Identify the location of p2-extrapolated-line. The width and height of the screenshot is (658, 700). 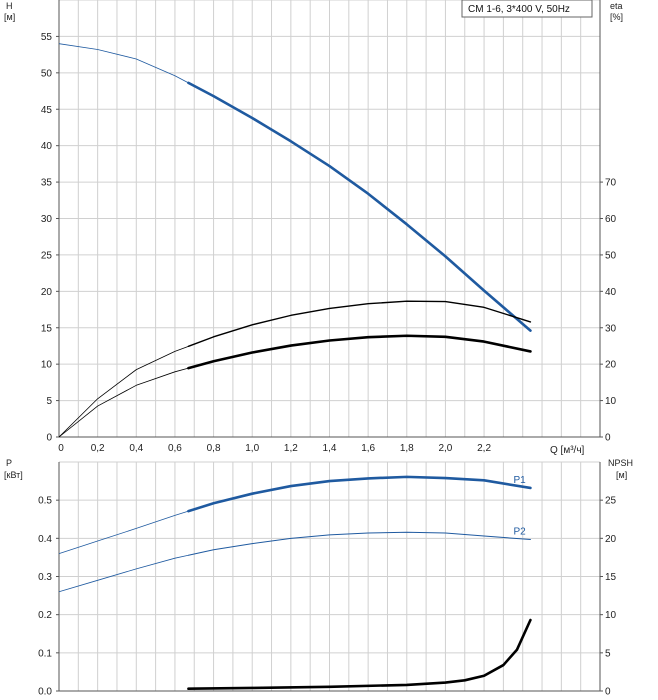
(123, 573).